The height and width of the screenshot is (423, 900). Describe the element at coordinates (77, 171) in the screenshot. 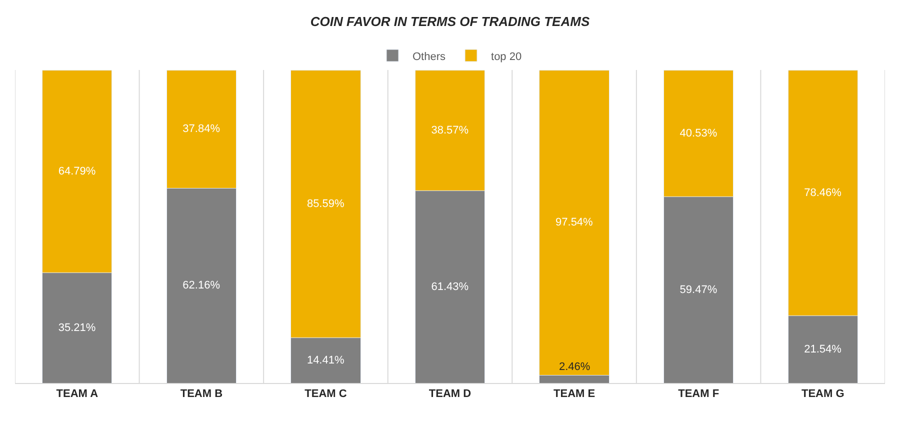

I see `data-label: 64.79%` at that location.